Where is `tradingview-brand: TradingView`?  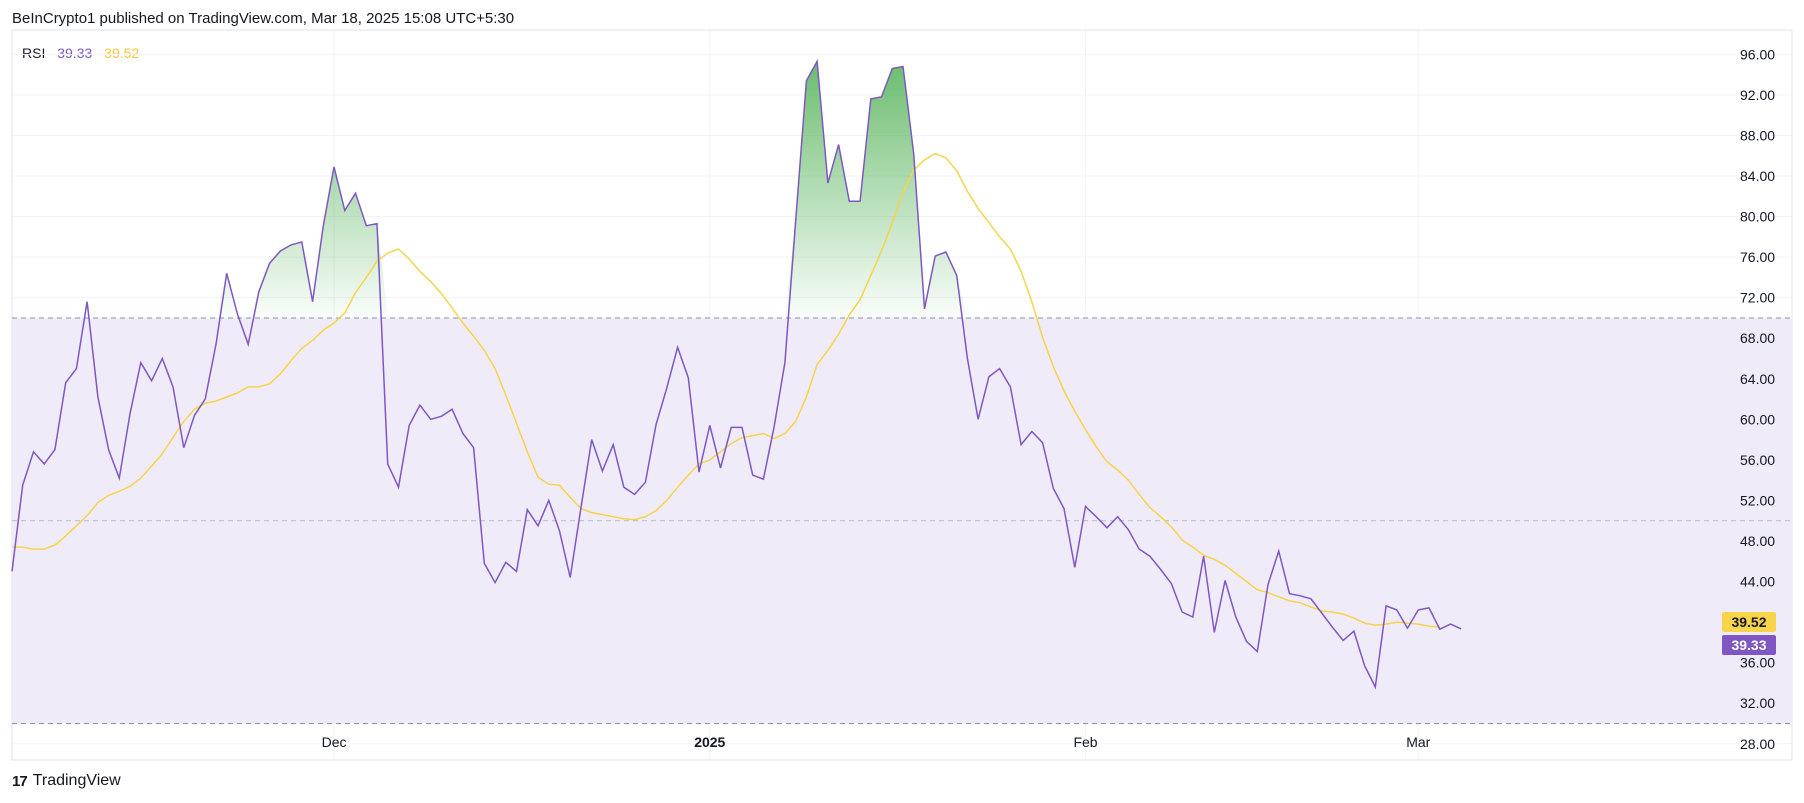 tradingview-brand: TradingView is located at coordinates (76, 780).